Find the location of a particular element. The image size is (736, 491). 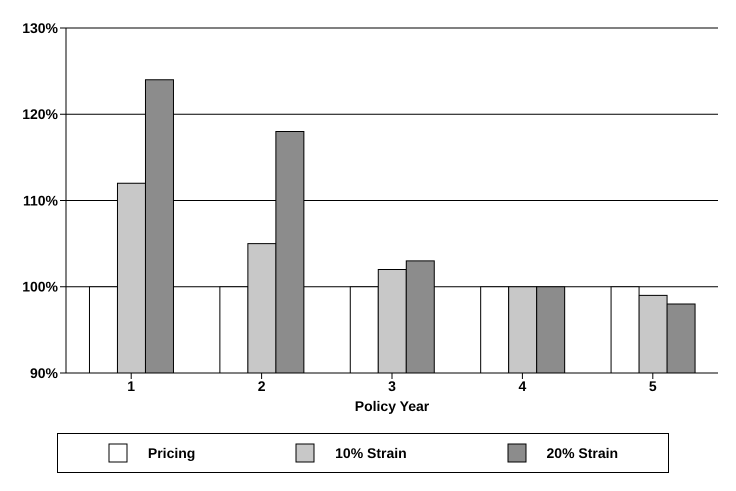

y-tick-label: 90% is located at coordinates (44, 372).